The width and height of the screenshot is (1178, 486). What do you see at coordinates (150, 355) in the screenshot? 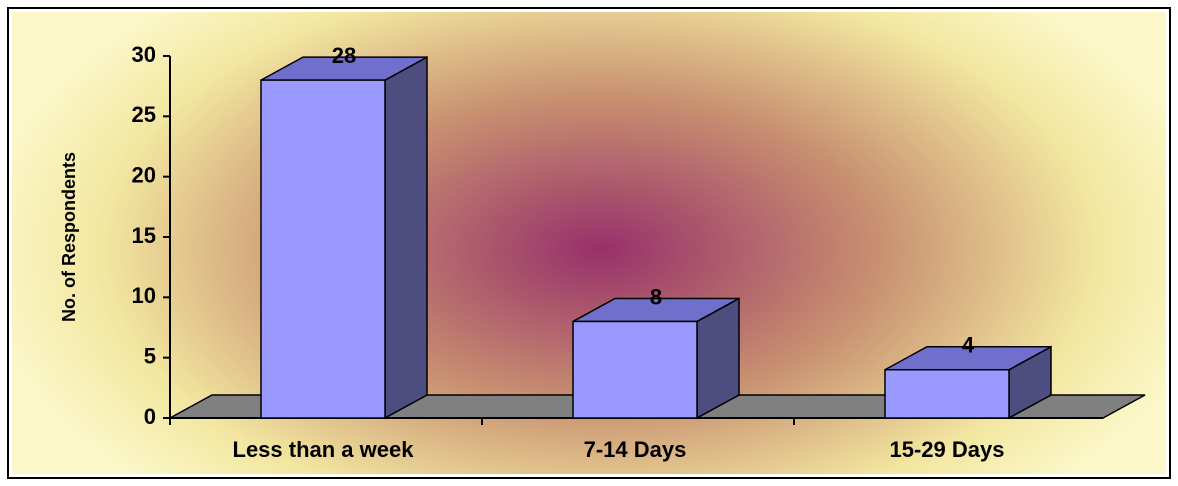
I see `y-tick-label: 5` at bounding box center [150, 355].